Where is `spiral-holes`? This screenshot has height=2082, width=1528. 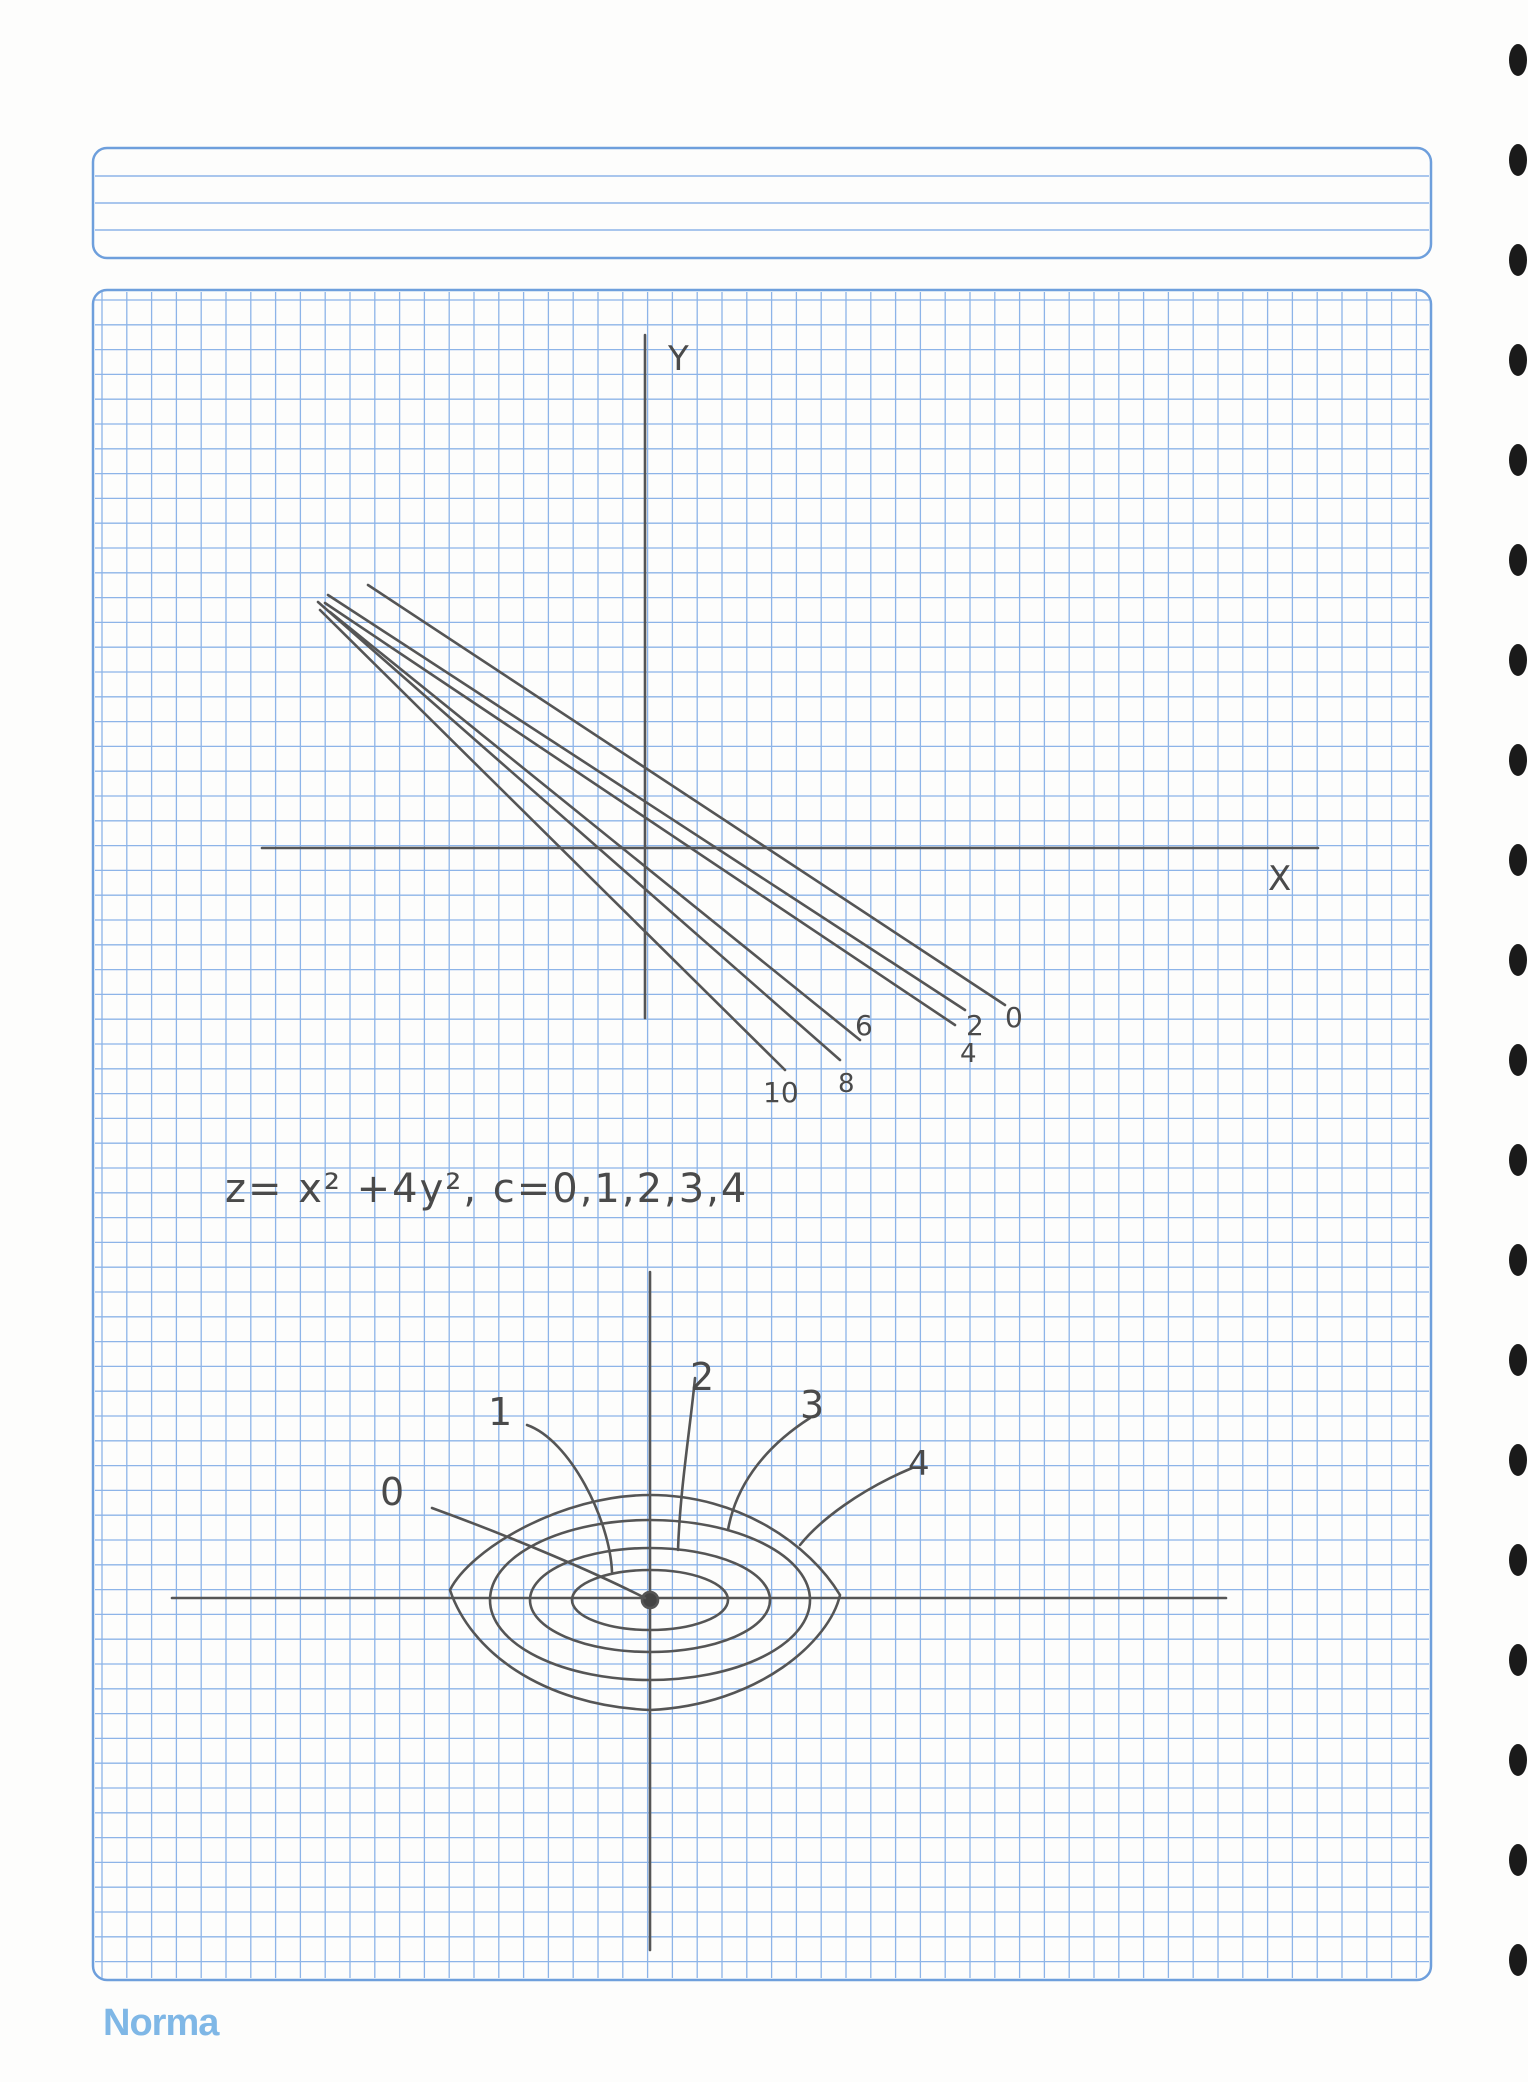
spiral-holes is located at coordinates (1518, 1010).